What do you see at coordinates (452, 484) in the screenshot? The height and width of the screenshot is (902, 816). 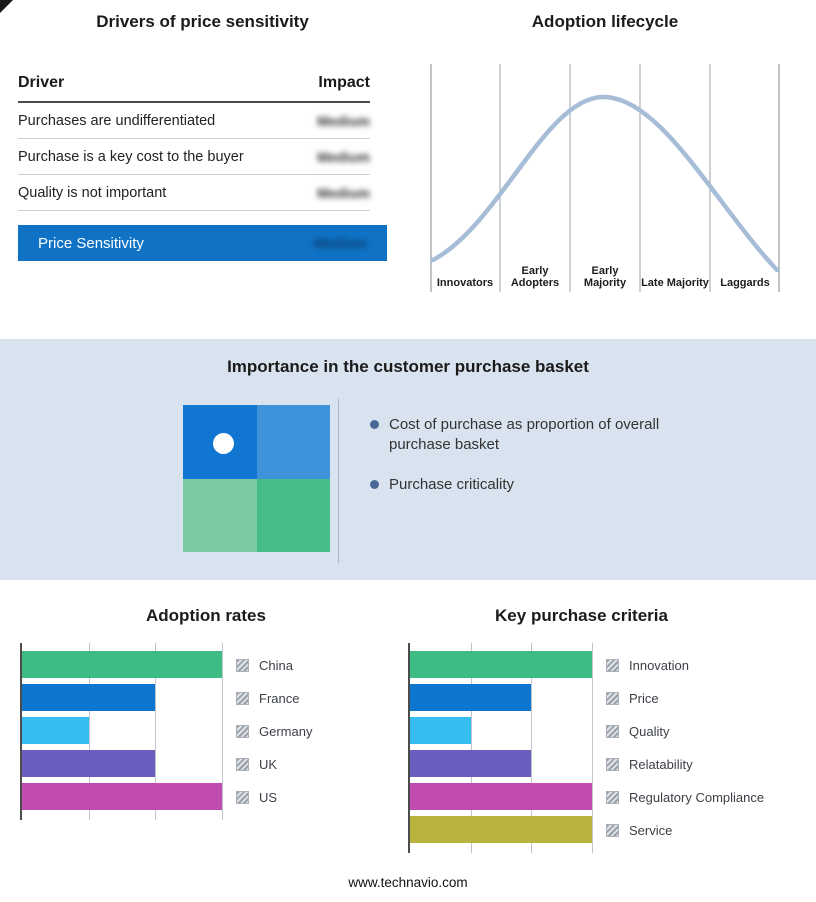 I see `bullet-text: Purchase criticality` at bounding box center [452, 484].